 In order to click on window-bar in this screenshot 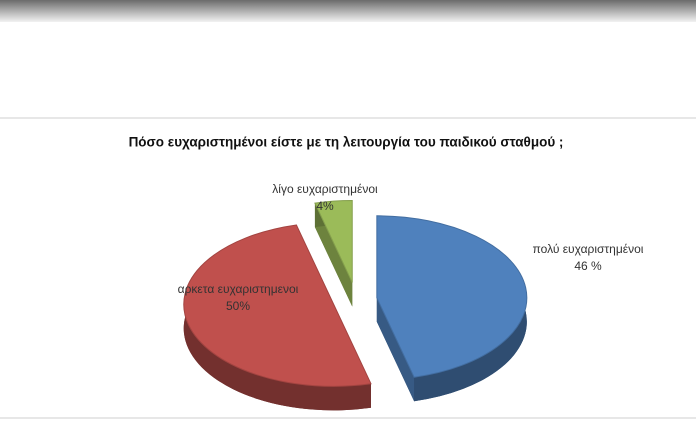, I will do `click(348, 11)`.